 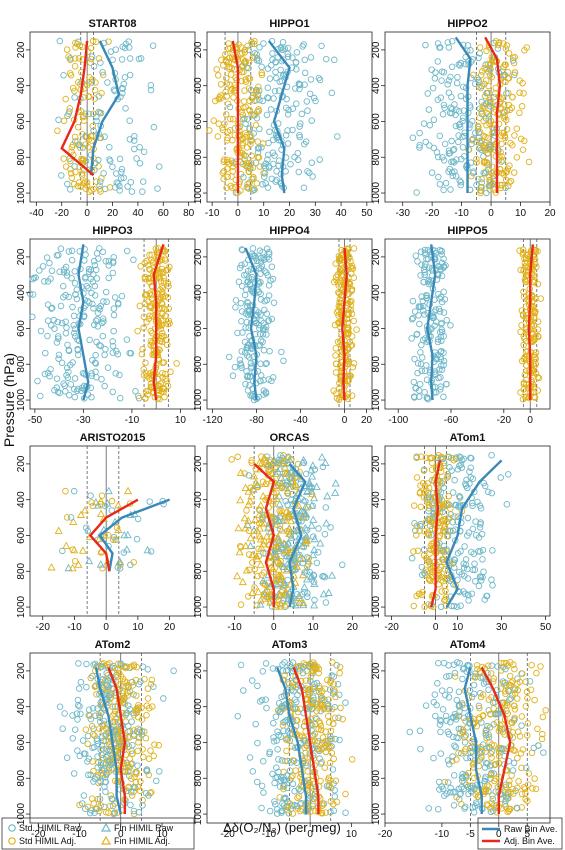 I want to click on point-fin-adj, so click(x=118, y=529).